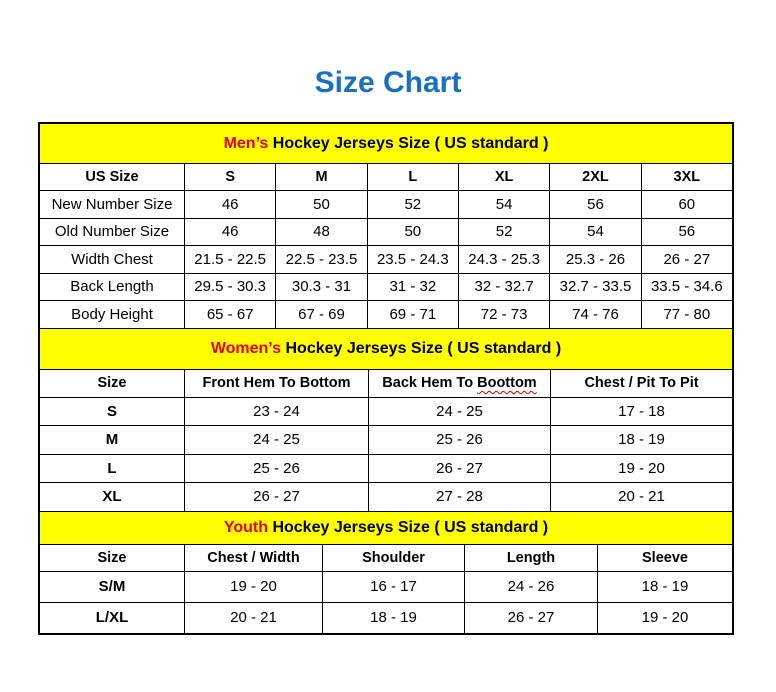 The image size is (776, 692). Describe the element at coordinates (321, 177) in the screenshot. I see `header-cell: M` at that location.